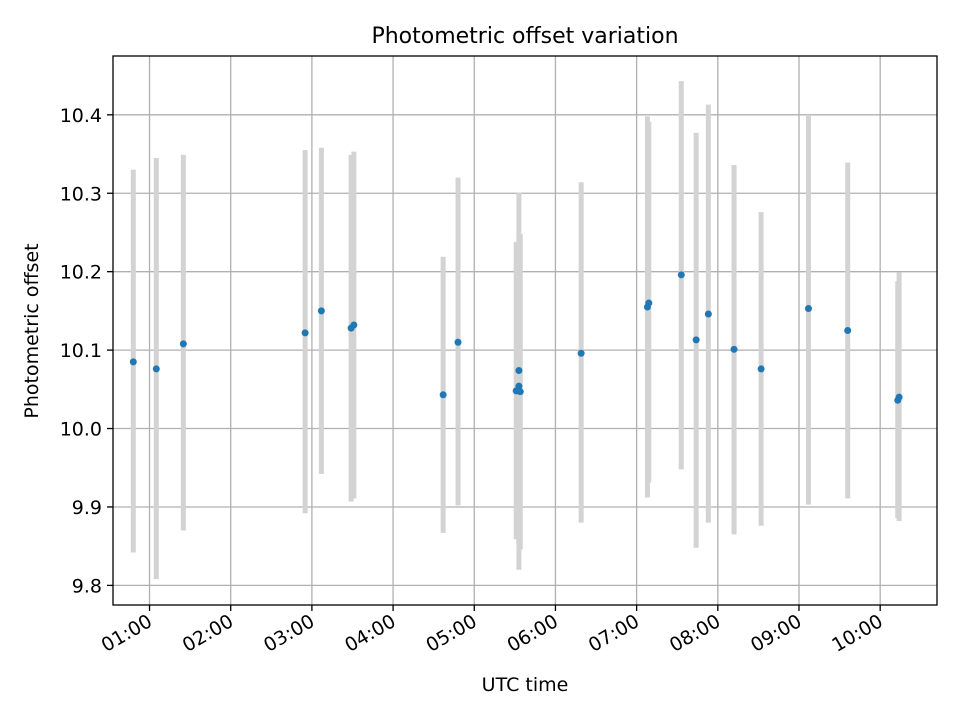 This screenshot has height=720, width=960. What do you see at coordinates (87, 508) in the screenshot?
I see `y-tick-label: 9.9` at bounding box center [87, 508].